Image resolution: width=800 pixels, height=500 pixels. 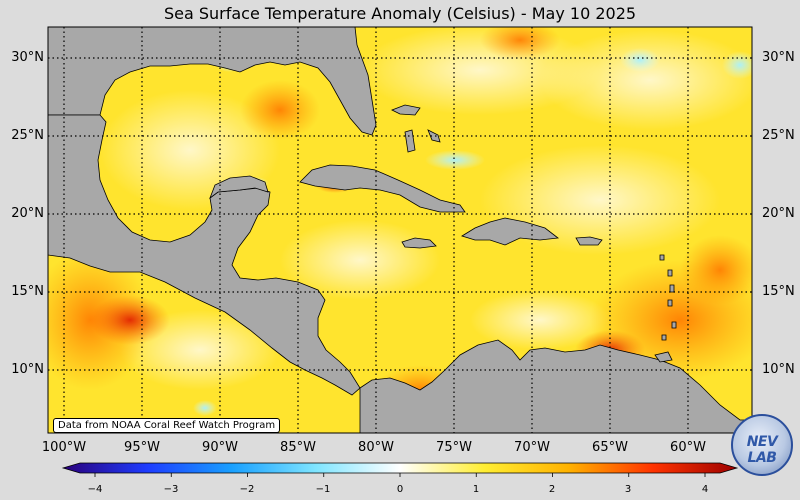 I want to click on attribution-box: Data from NOAA Coral Reef Watch Program, so click(x=167, y=425).